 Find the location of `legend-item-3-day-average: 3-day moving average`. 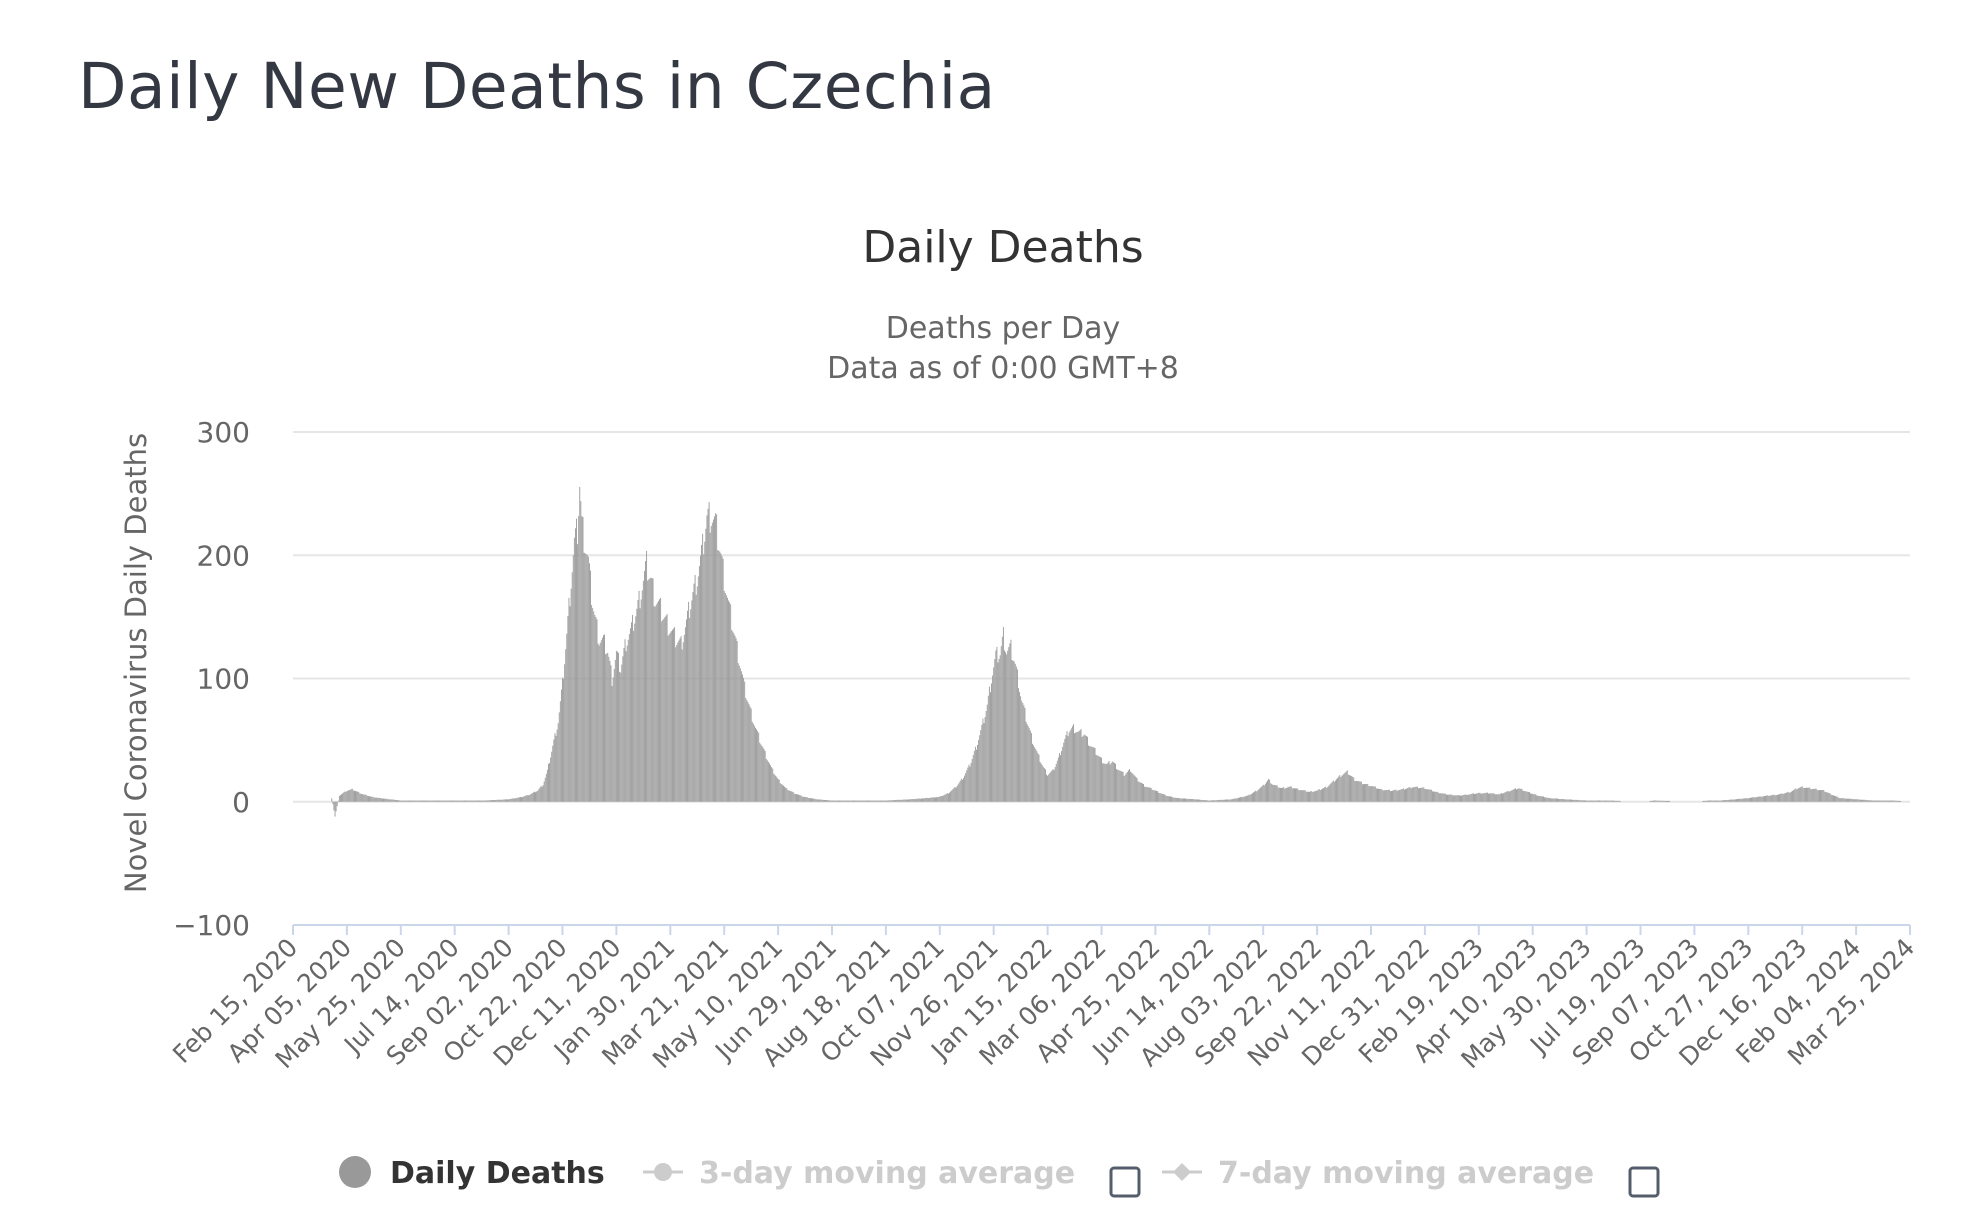

legend-item-3-day-average: 3-day moving average is located at coordinates (859, 1173).